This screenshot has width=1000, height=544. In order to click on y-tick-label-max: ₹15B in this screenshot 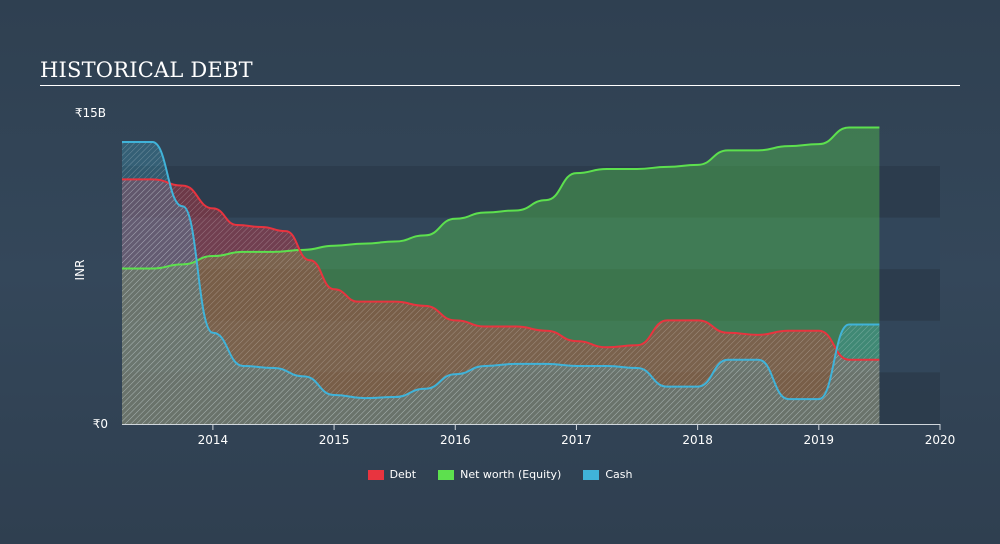, I will do `click(90, 113)`.